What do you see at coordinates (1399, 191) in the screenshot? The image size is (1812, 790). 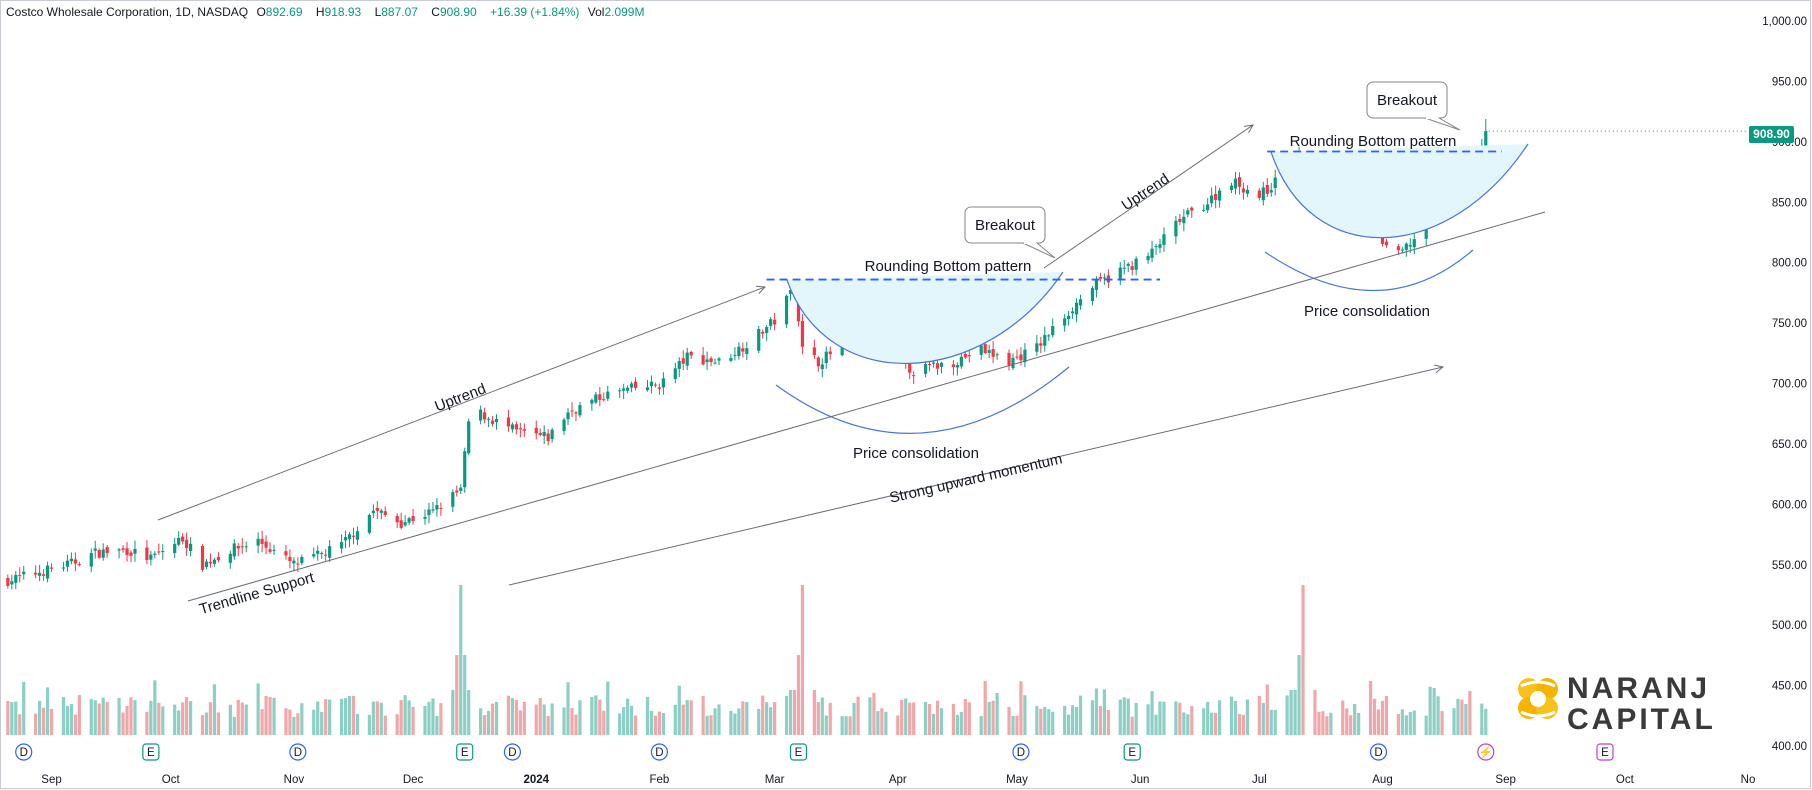 I see `rounding-bottom-2-fill` at bounding box center [1399, 191].